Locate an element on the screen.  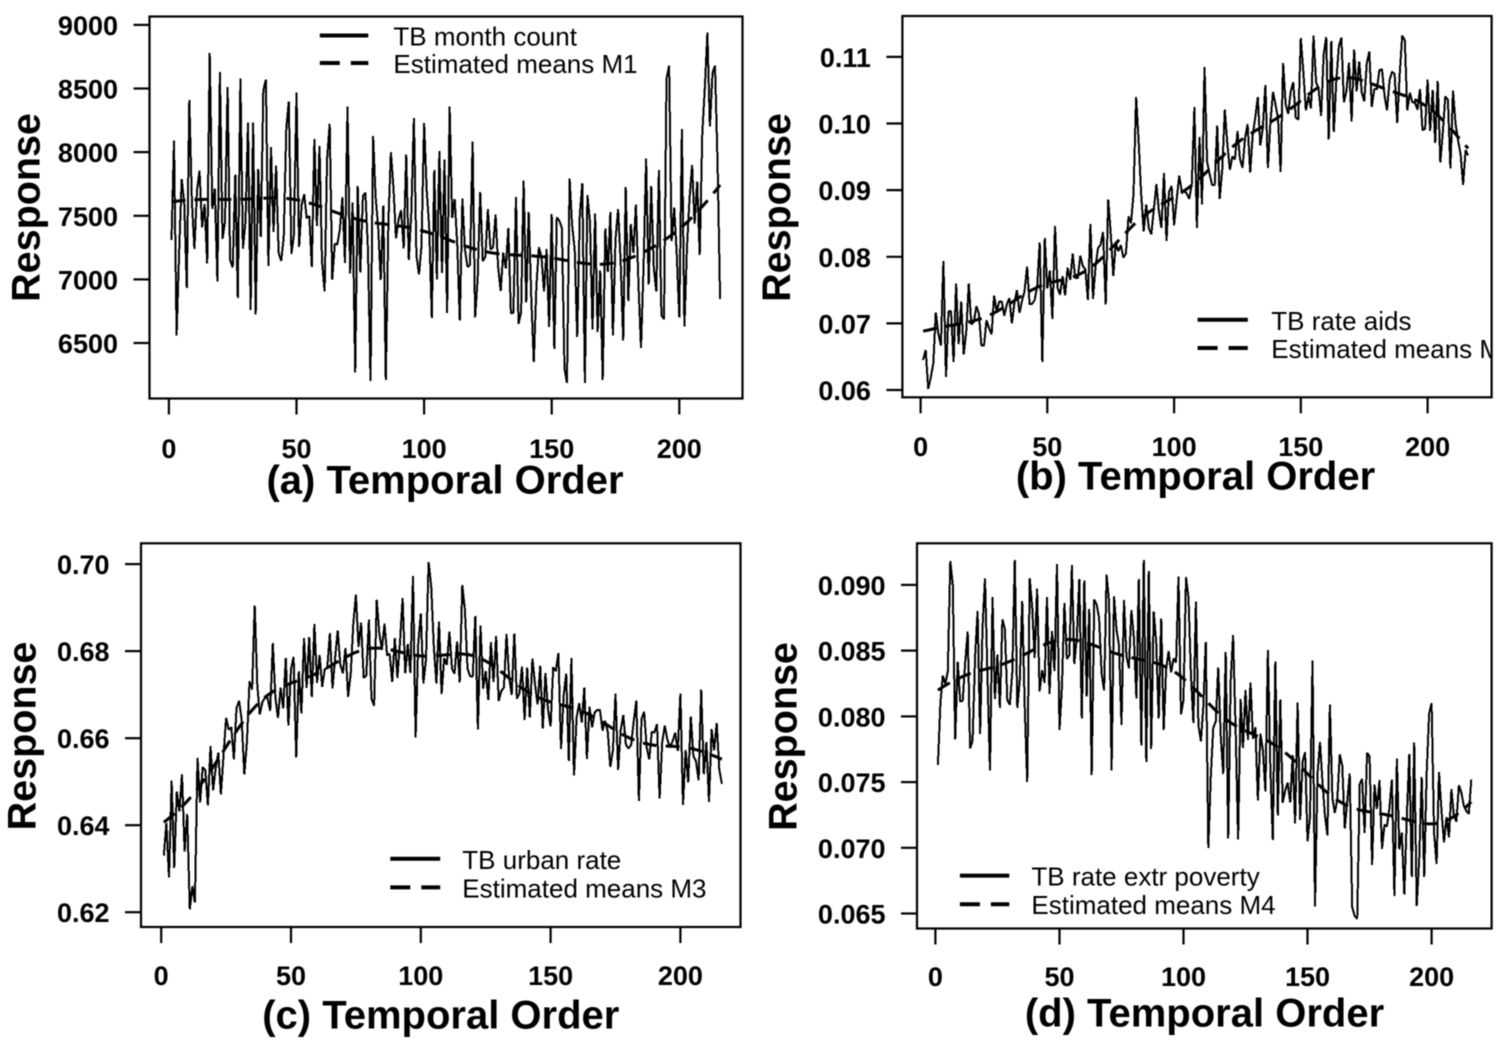
svg-text: 0.10 is located at coordinates (844, 125).